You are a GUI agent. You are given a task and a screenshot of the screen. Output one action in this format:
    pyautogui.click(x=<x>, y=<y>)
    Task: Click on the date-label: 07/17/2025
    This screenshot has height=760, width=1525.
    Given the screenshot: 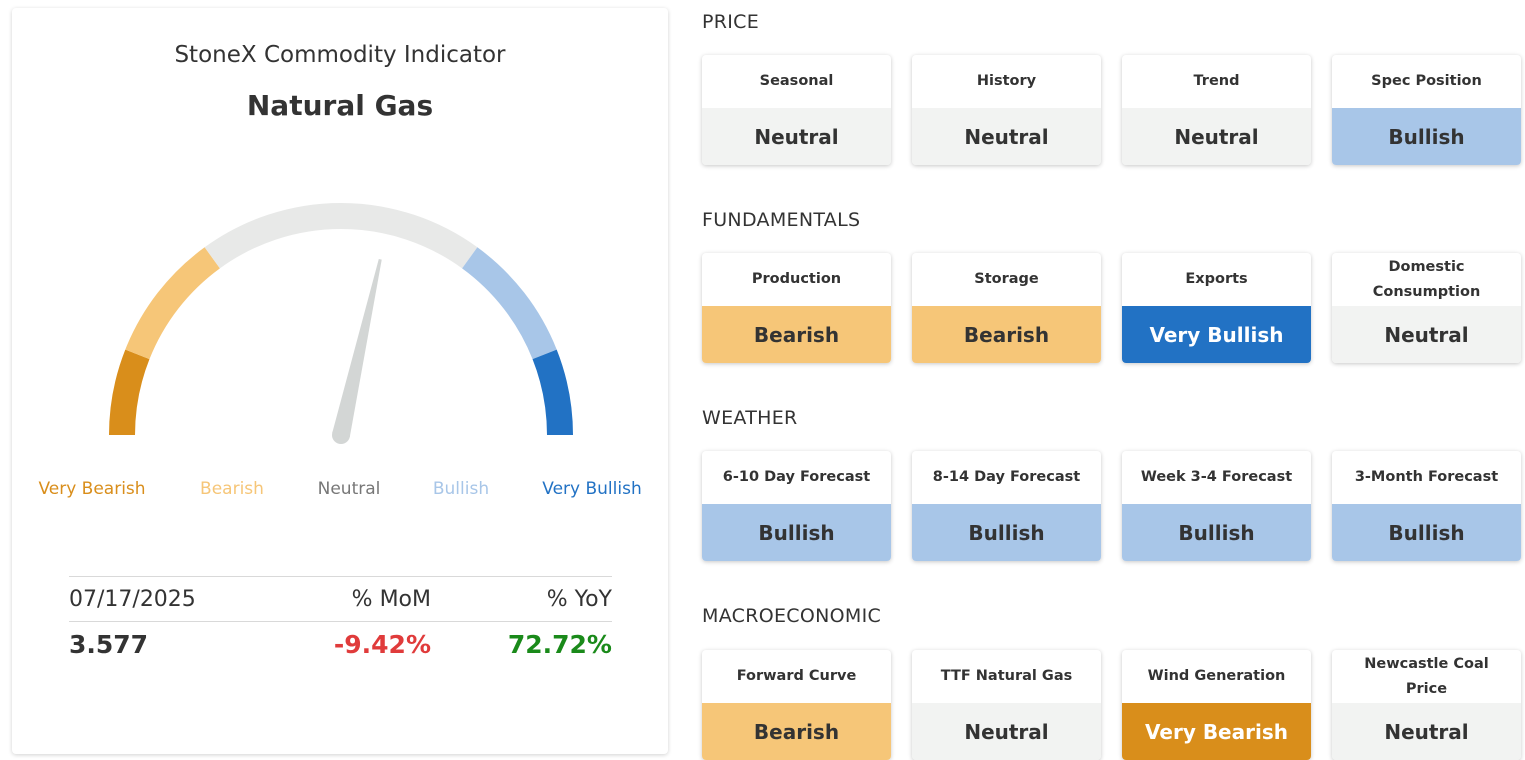 What is the action you would take?
    pyautogui.click(x=132, y=599)
    